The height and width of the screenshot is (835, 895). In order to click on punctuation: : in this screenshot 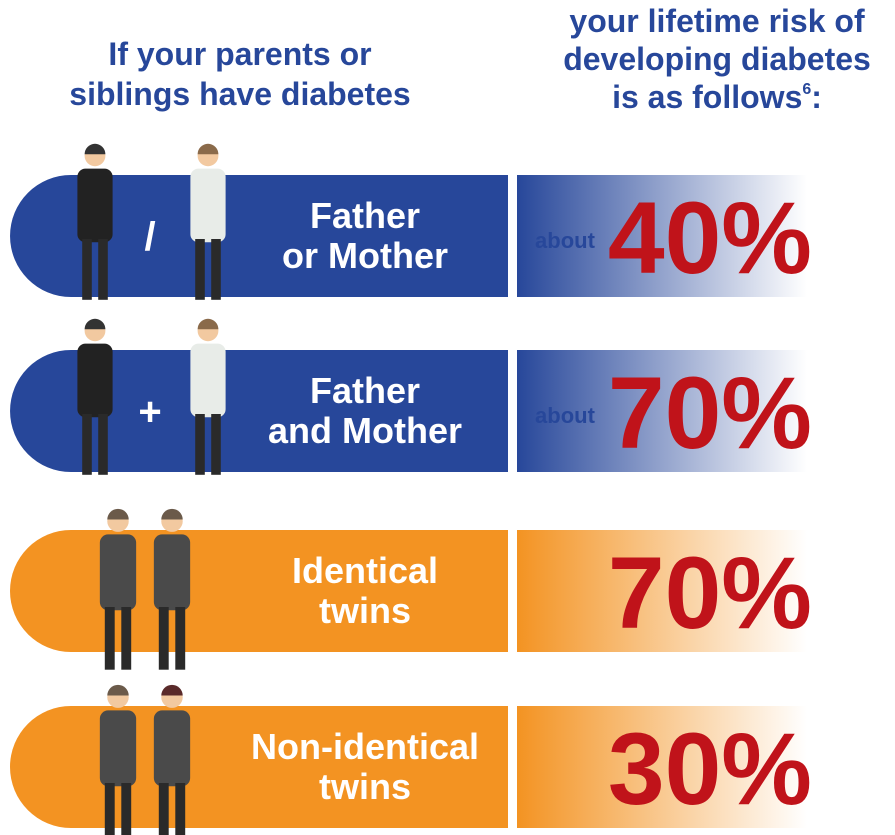, I will do `click(816, 97)`.